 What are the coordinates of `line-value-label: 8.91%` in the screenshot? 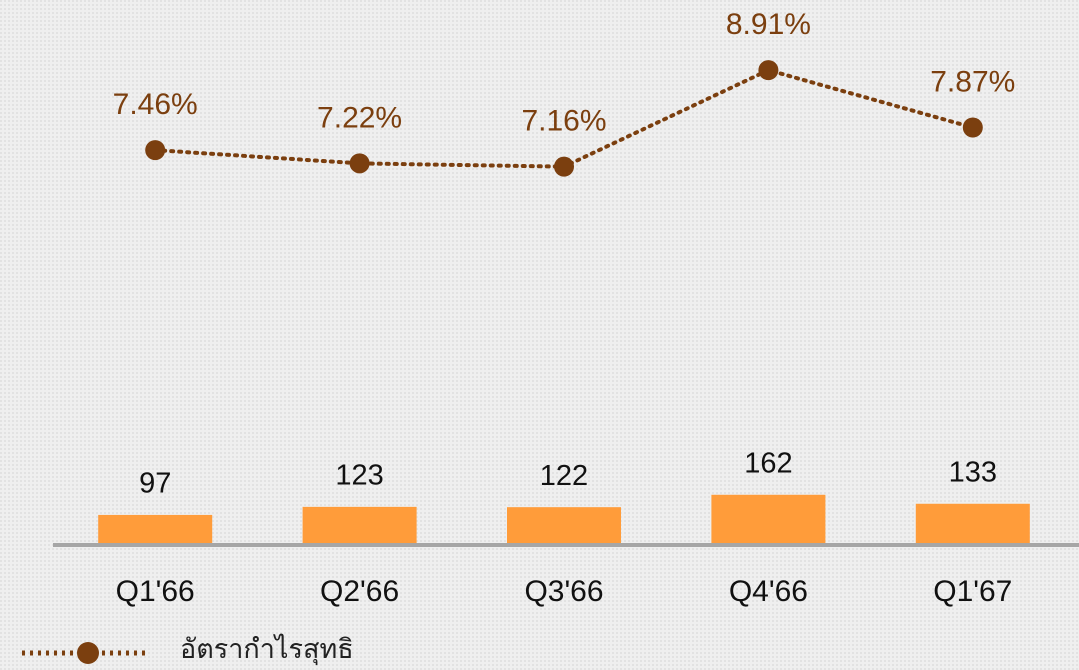 It's located at (768, 24).